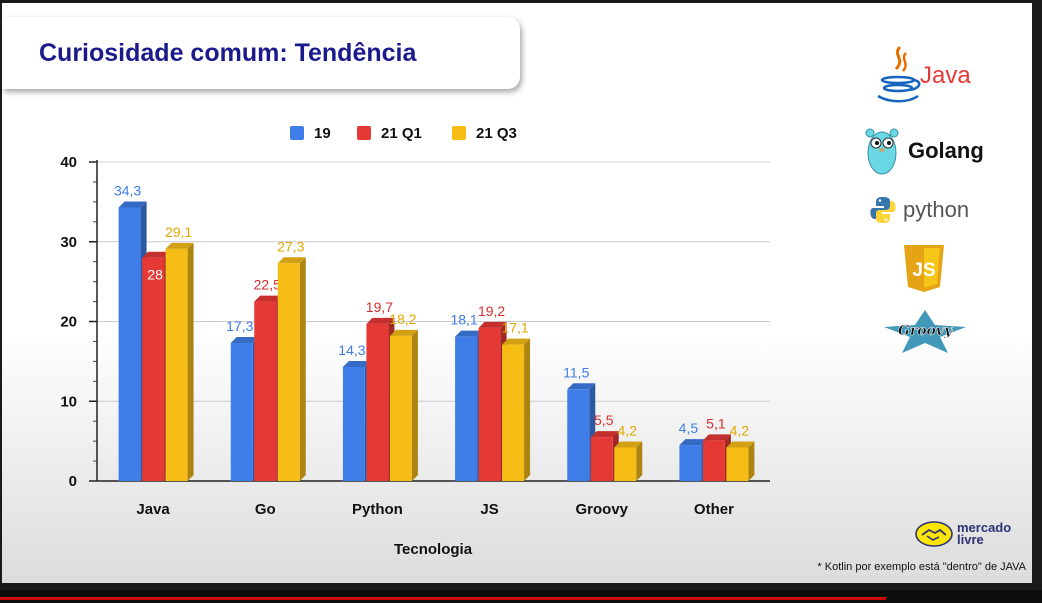 This screenshot has width=1042, height=603. I want to click on legend-label: 19, so click(322, 133).